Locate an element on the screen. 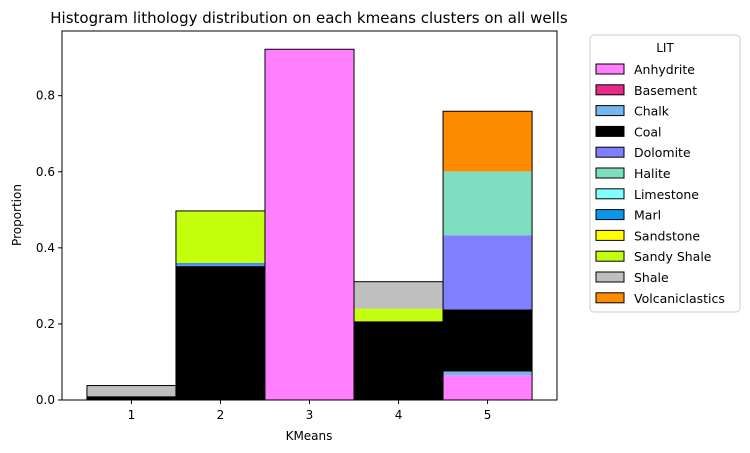  x-axis: 1 2 3 4 5 is located at coordinates (310, 411).